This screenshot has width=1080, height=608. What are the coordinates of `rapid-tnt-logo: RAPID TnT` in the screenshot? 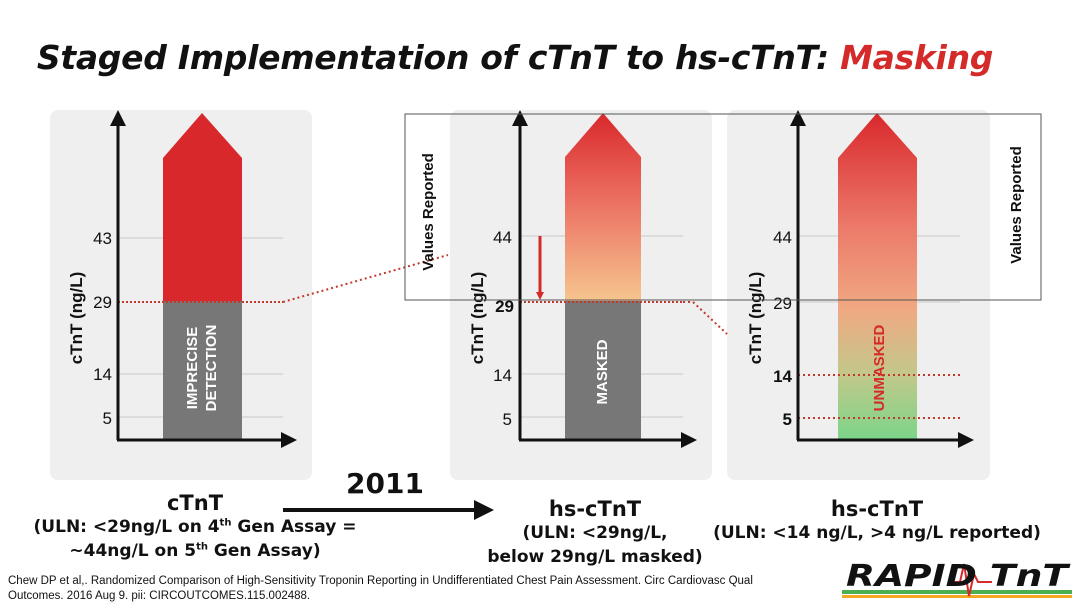 It's located at (957, 578).